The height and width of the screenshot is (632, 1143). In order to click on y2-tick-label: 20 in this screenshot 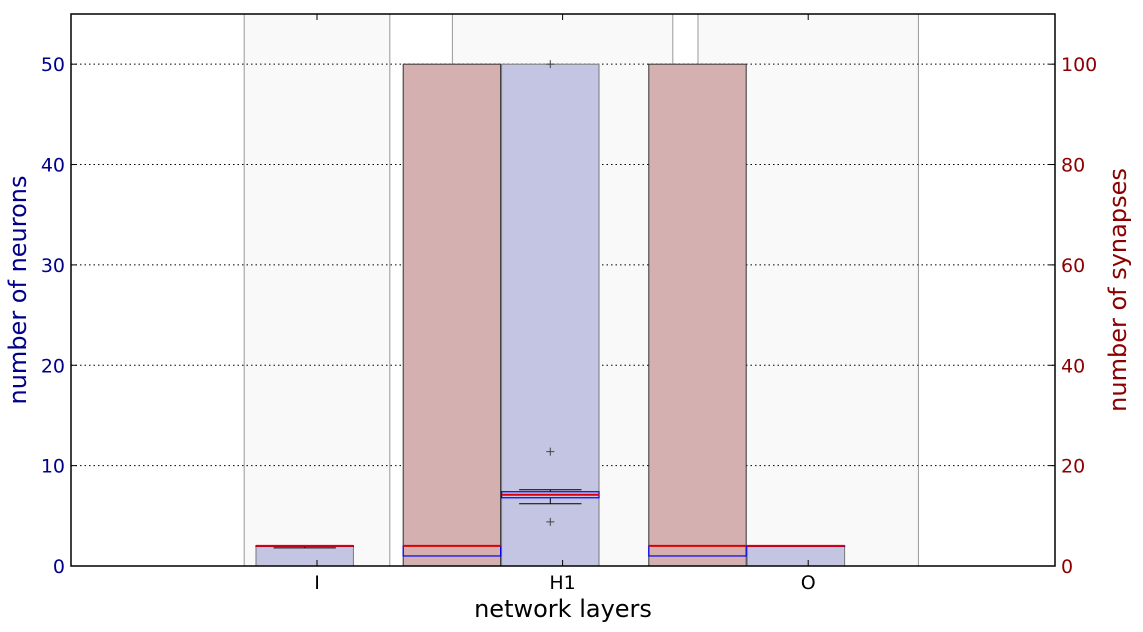, I will do `click(1073, 467)`.